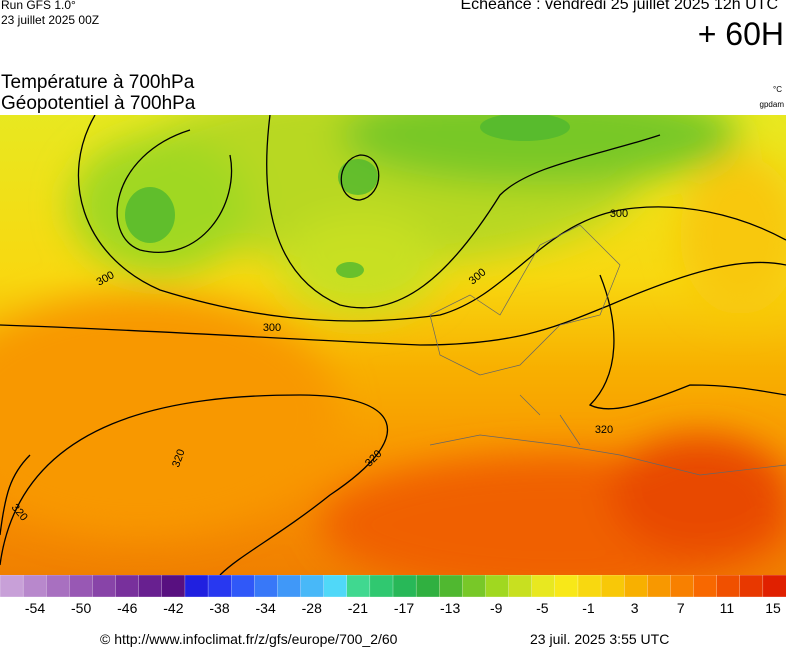  What do you see at coordinates (358, 608) in the screenshot?
I see `colorbar-label: -21` at bounding box center [358, 608].